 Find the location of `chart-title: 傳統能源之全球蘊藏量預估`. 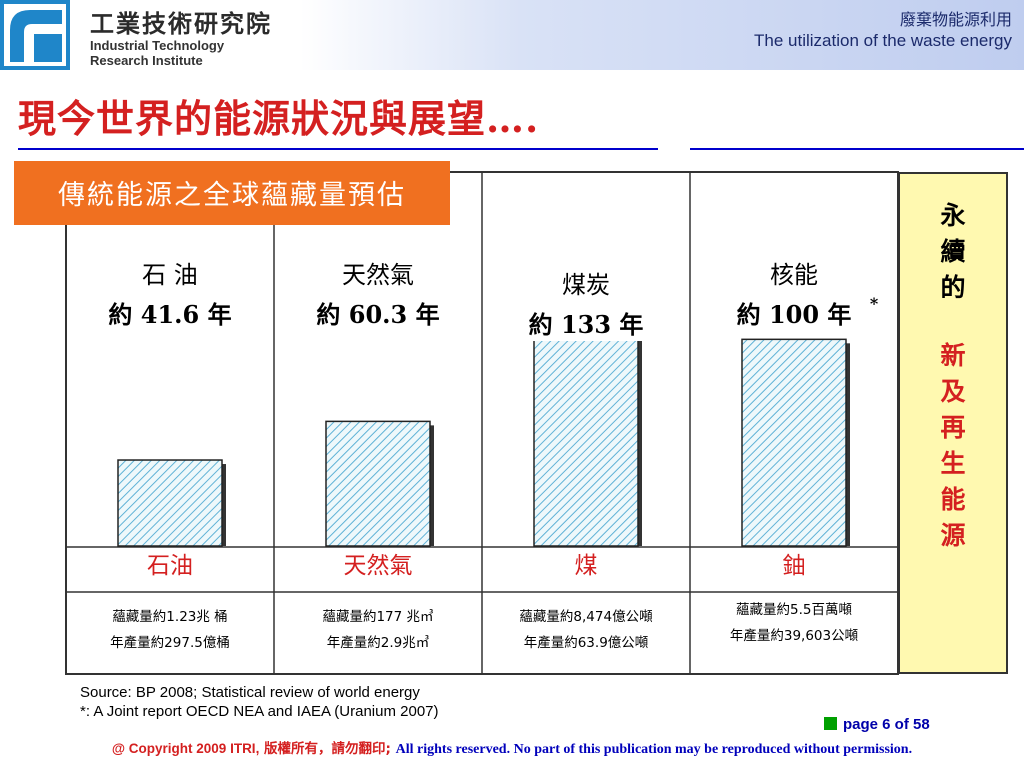

chart-title: 傳統能源之全球蘊藏量預估 is located at coordinates (232, 195).